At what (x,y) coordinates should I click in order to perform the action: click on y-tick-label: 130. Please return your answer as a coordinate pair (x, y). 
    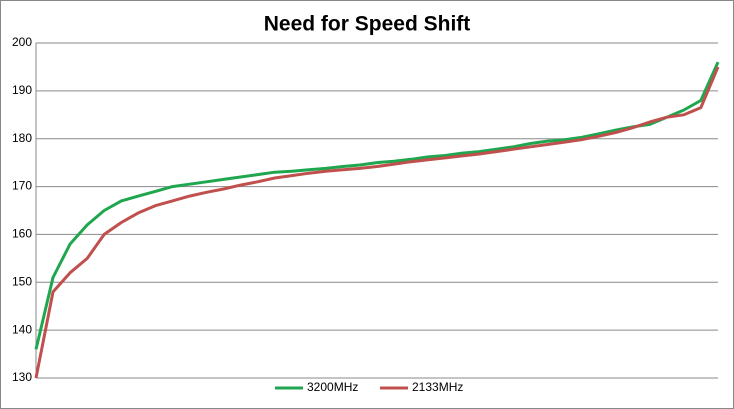
    Looking at the image, I should click on (22, 377).